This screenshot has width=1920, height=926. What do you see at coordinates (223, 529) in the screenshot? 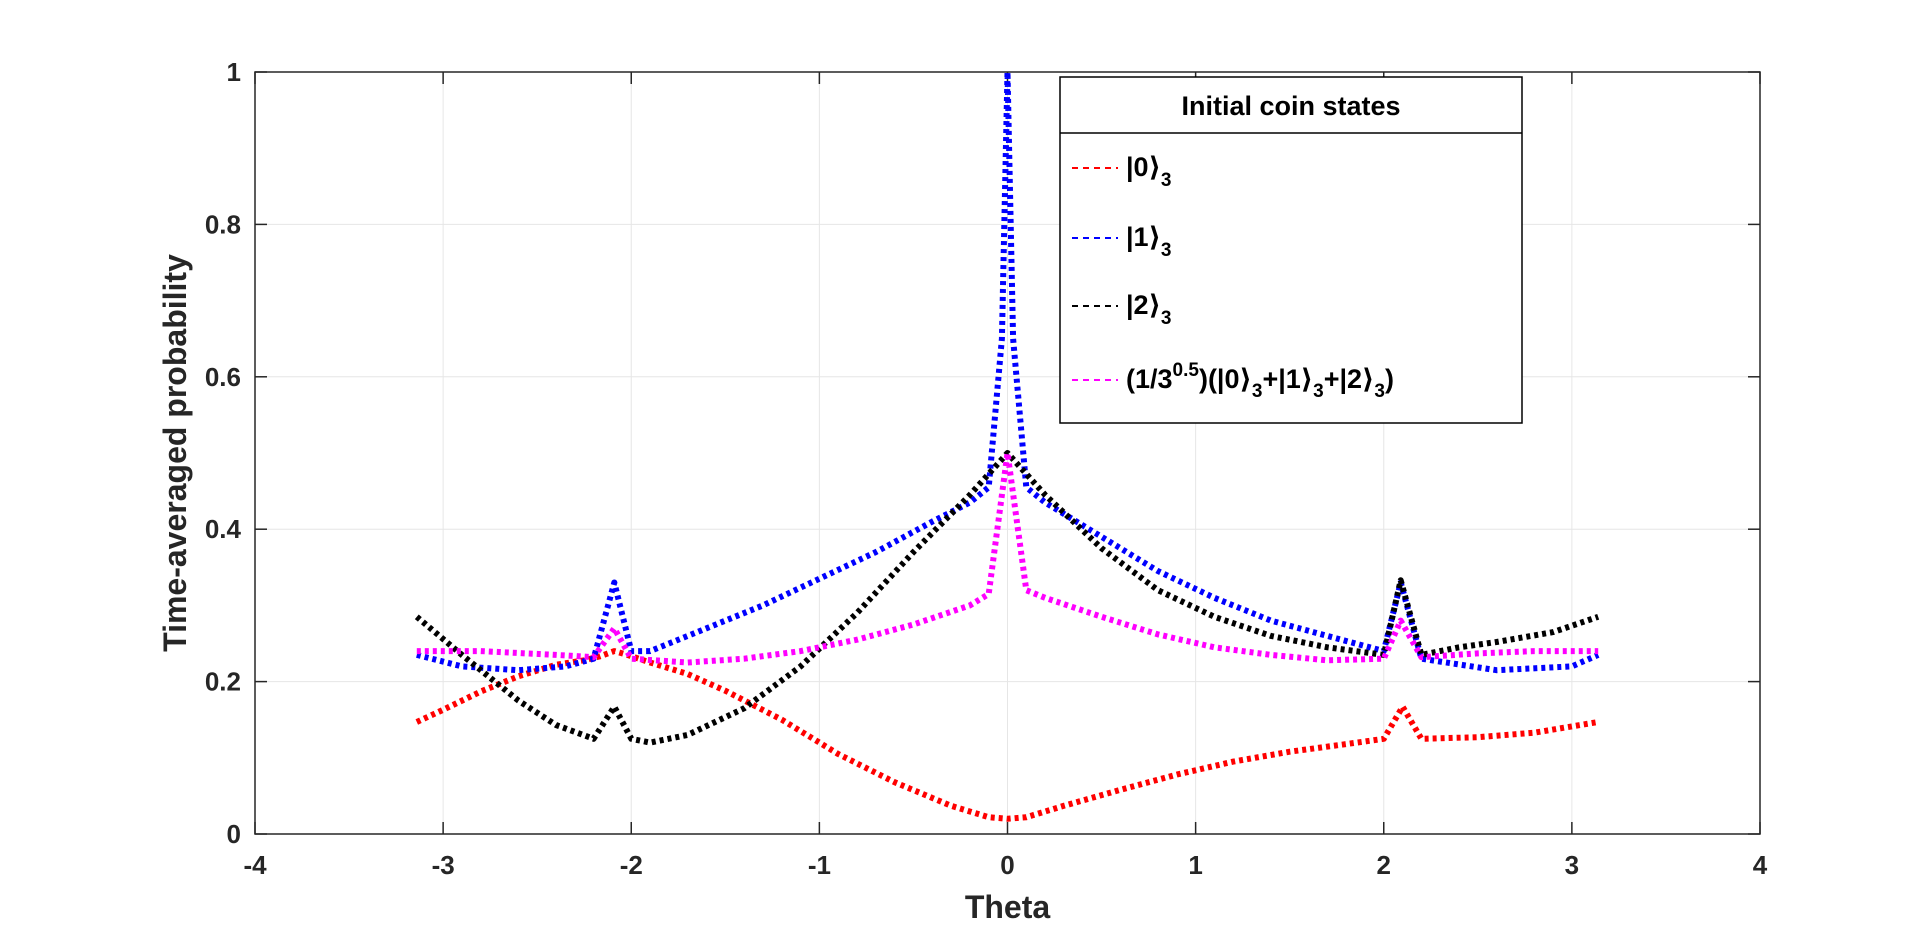
I see `y-tick-label: 0.4` at bounding box center [223, 529].